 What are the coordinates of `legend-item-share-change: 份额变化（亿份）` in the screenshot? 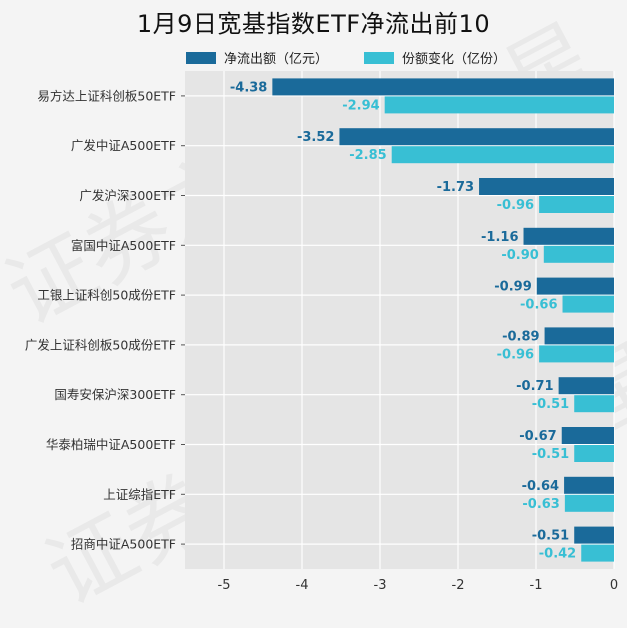 It's located at (435, 57).